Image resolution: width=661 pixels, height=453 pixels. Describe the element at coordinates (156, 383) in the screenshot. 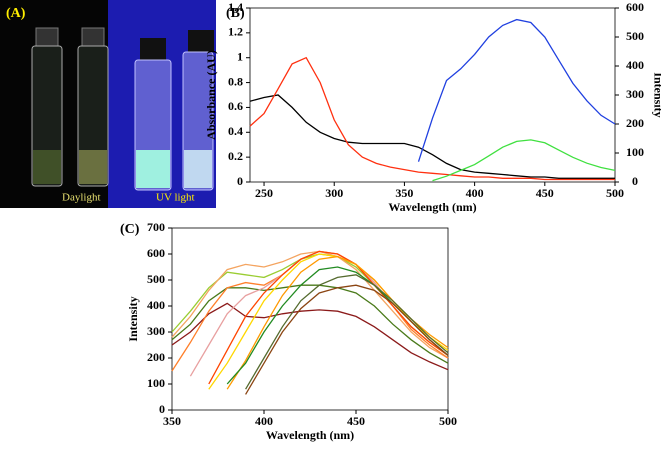

I see `y-tick-label: 100` at that location.